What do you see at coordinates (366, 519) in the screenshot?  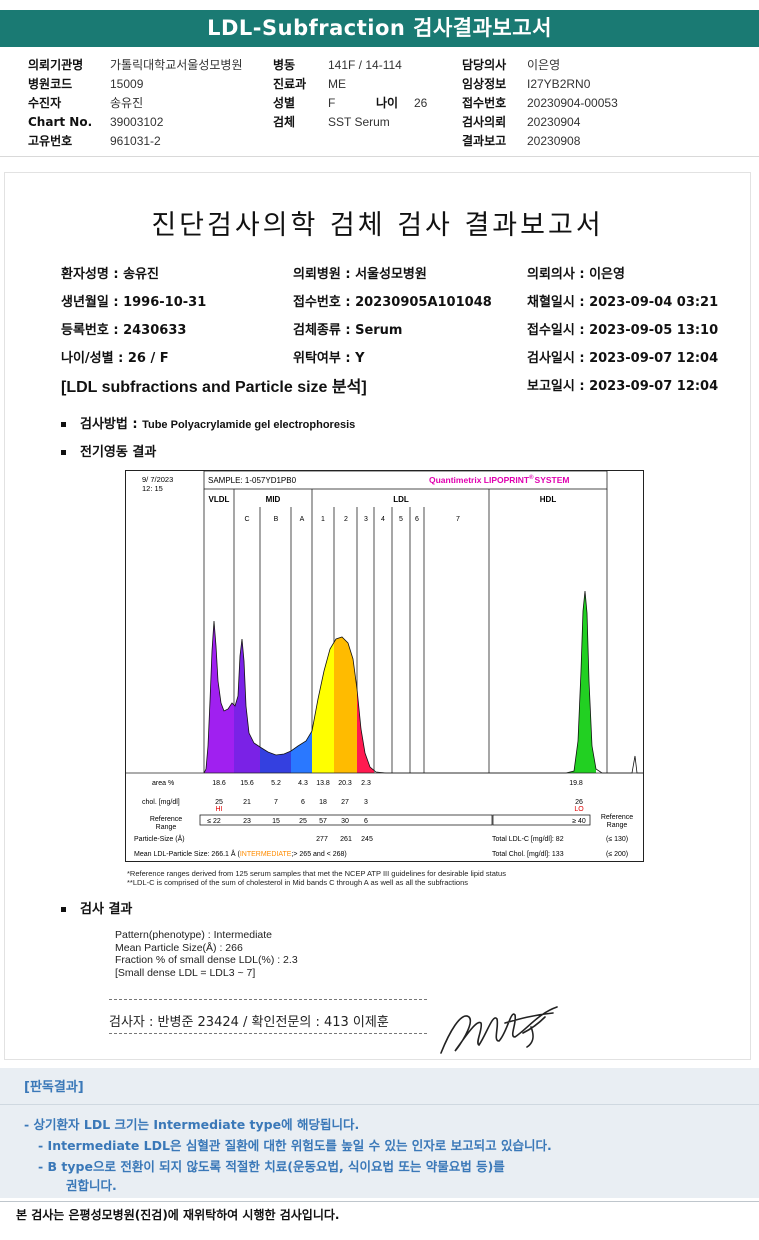 I see `band-label: 3` at bounding box center [366, 519].